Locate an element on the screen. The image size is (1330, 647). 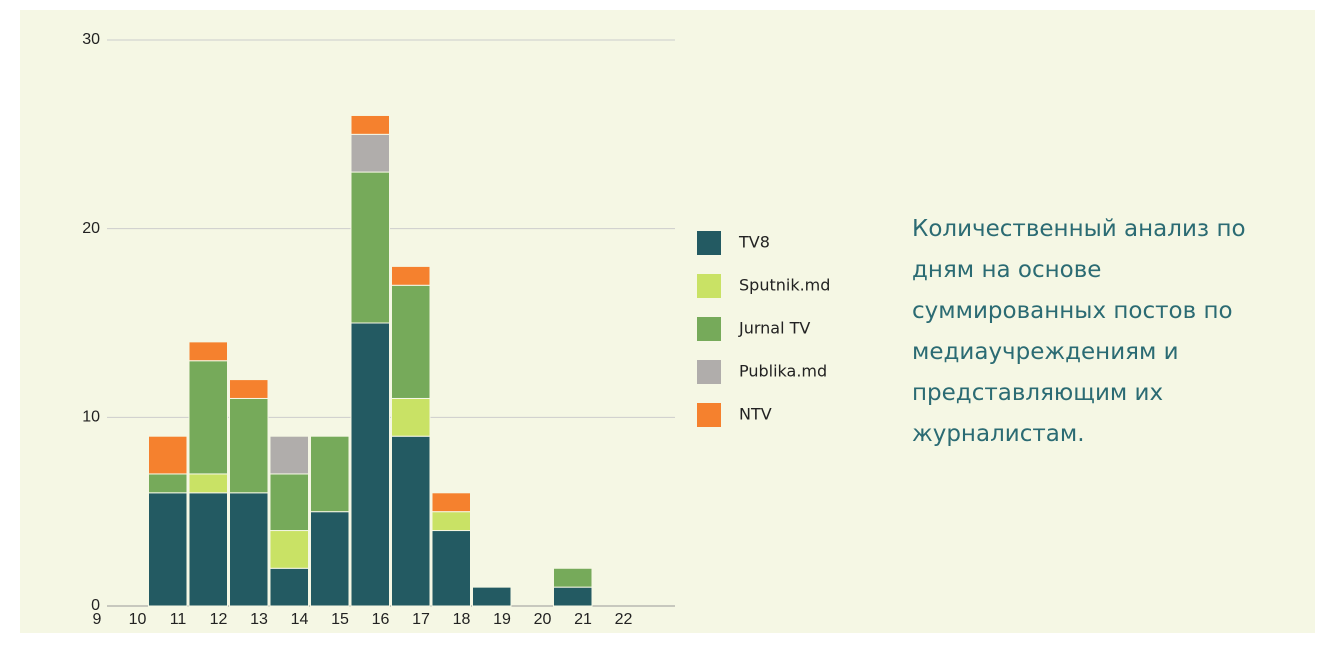
x-tick-label: 22 is located at coordinates (624, 619).